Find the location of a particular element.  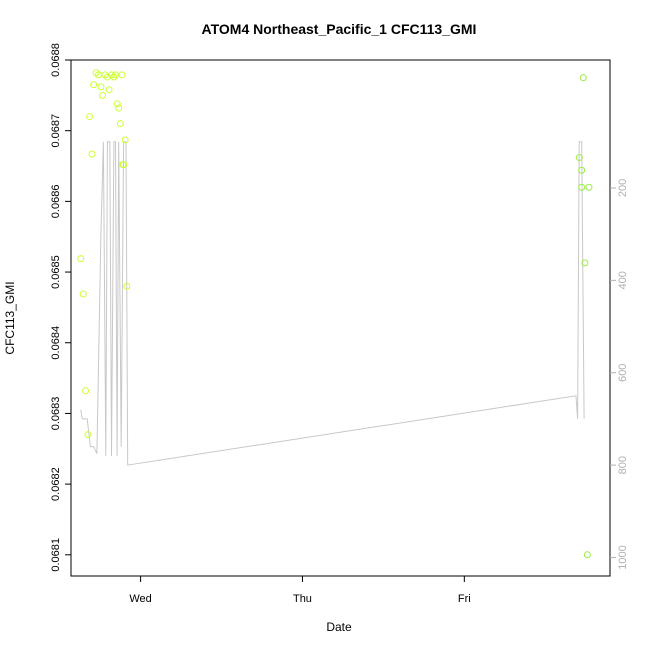

chart-title: ATOM4 Northeast_Pacific_1 CFC113_GMI is located at coordinates (339, 29).